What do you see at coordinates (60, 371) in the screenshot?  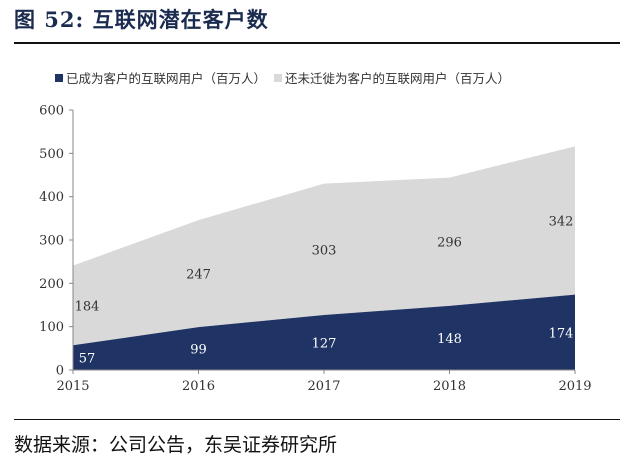 I see `y-tick-label: 0` at bounding box center [60, 371].